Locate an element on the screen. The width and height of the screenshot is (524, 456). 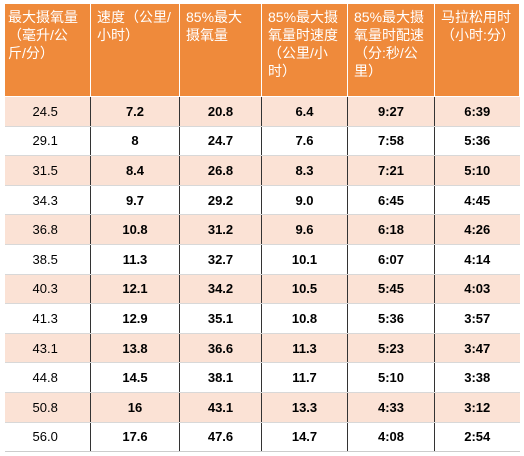
cell-85pct-pace: 7:21 is located at coordinates (391, 170).